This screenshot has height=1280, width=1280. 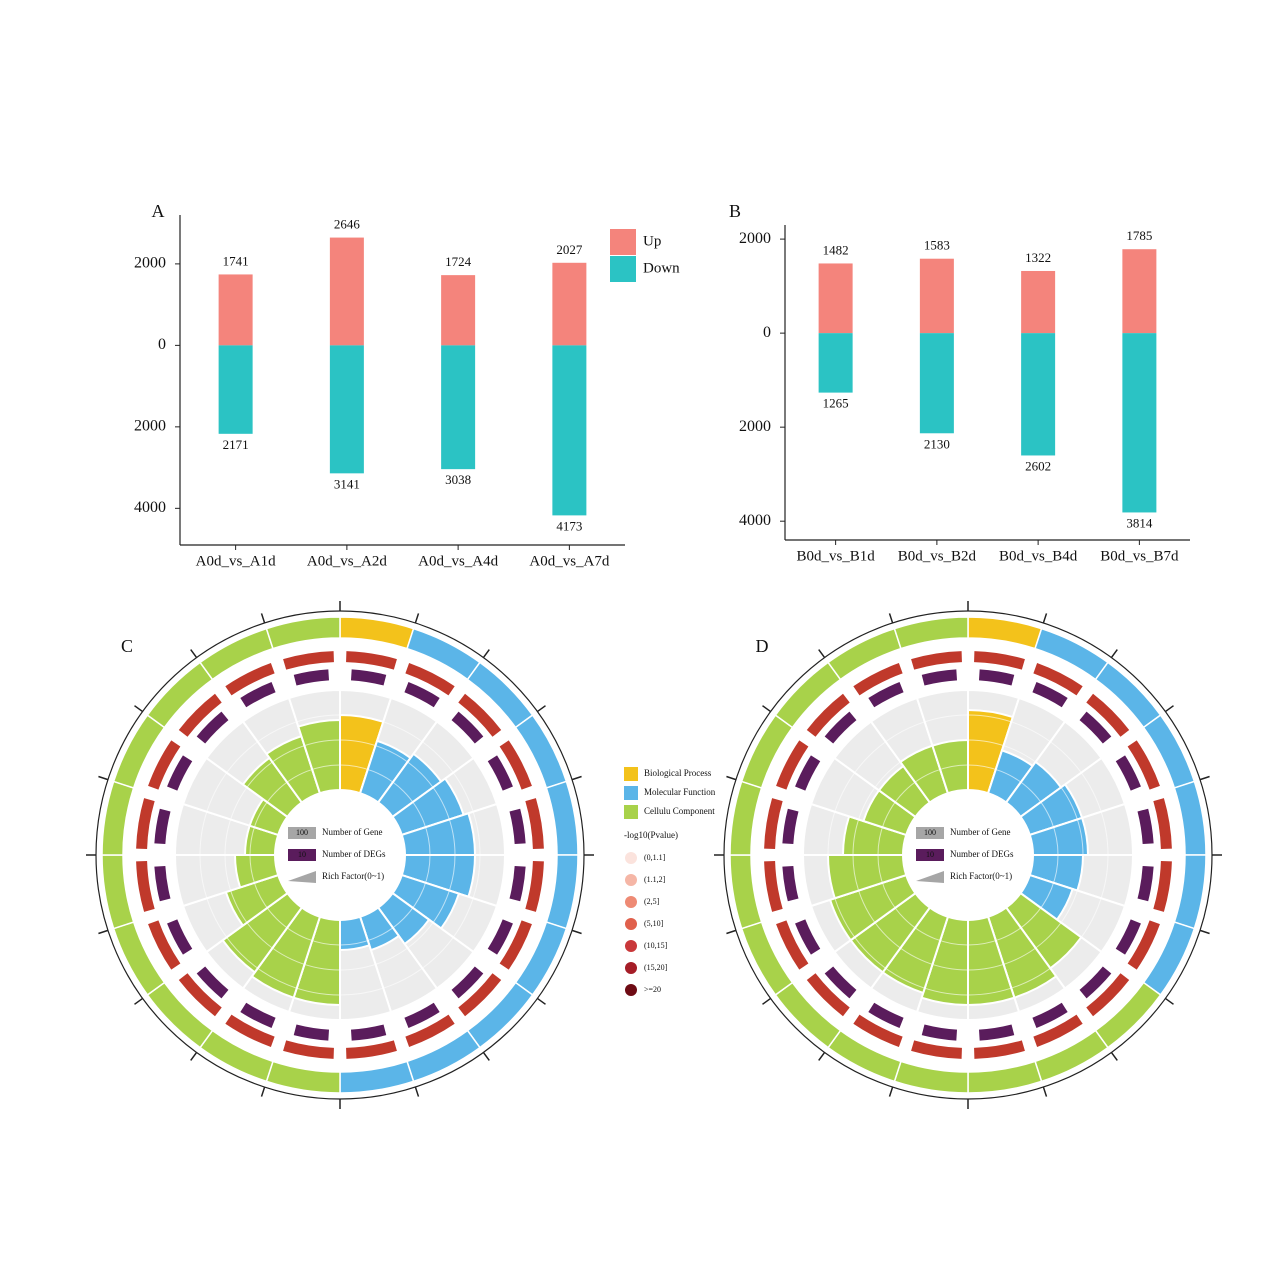 I want to click on legend-label: (0,1.1], so click(x=655, y=857).